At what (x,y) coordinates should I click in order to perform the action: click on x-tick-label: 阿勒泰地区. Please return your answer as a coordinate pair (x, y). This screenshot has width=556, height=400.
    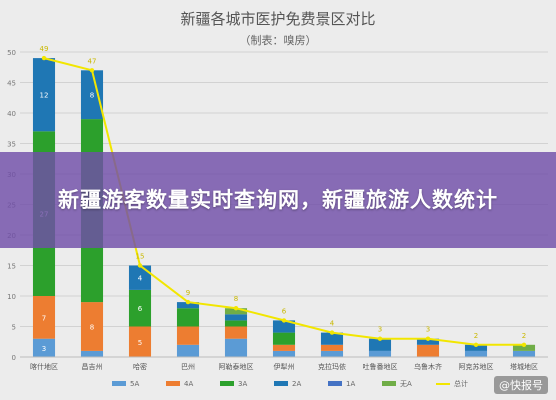
    Looking at the image, I should click on (236, 366).